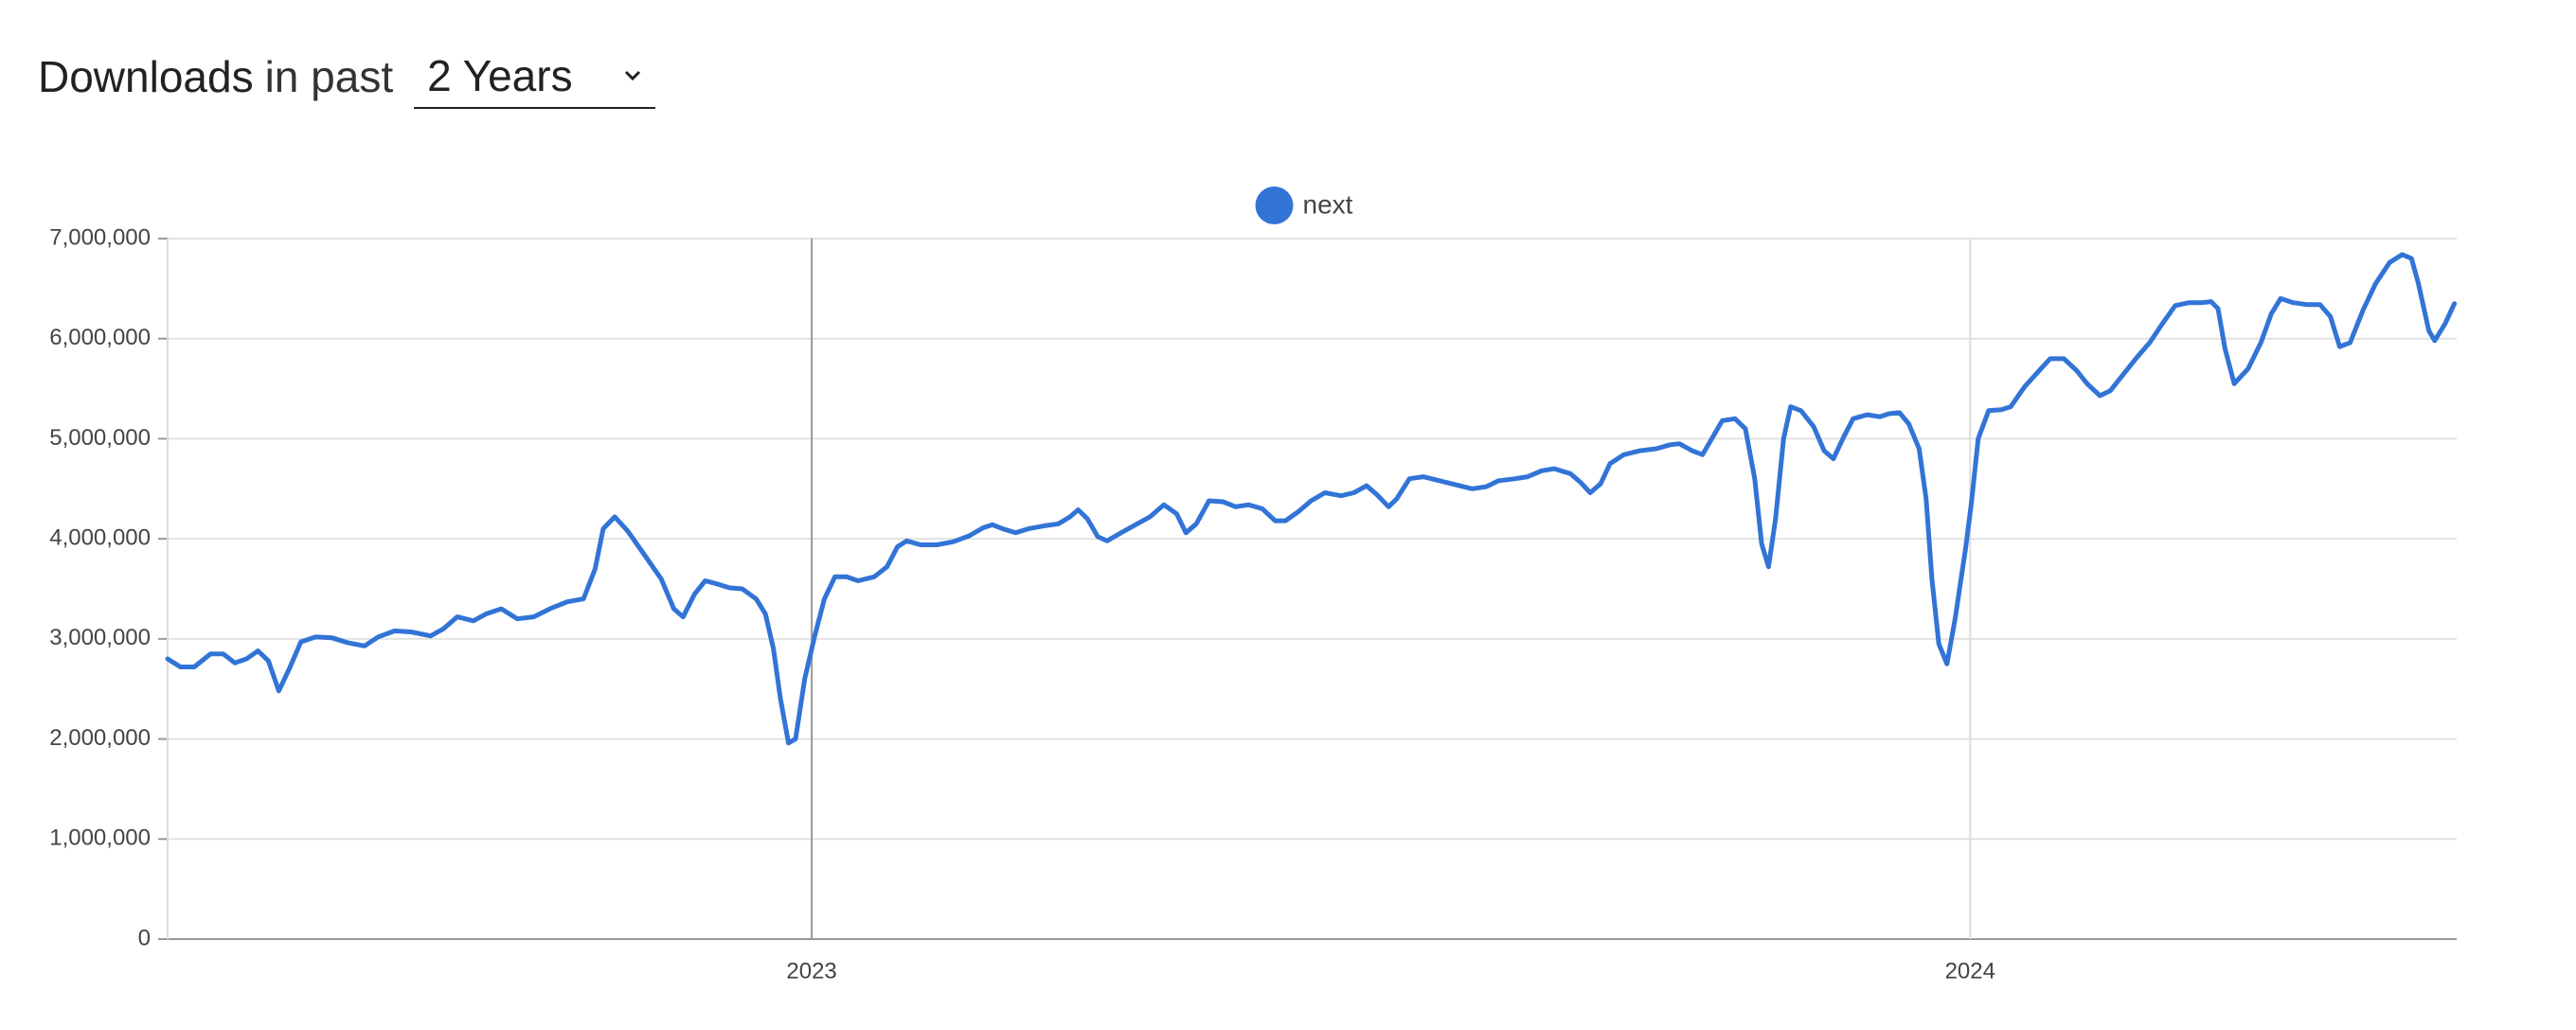  I want to click on chevron, so click(633, 75).